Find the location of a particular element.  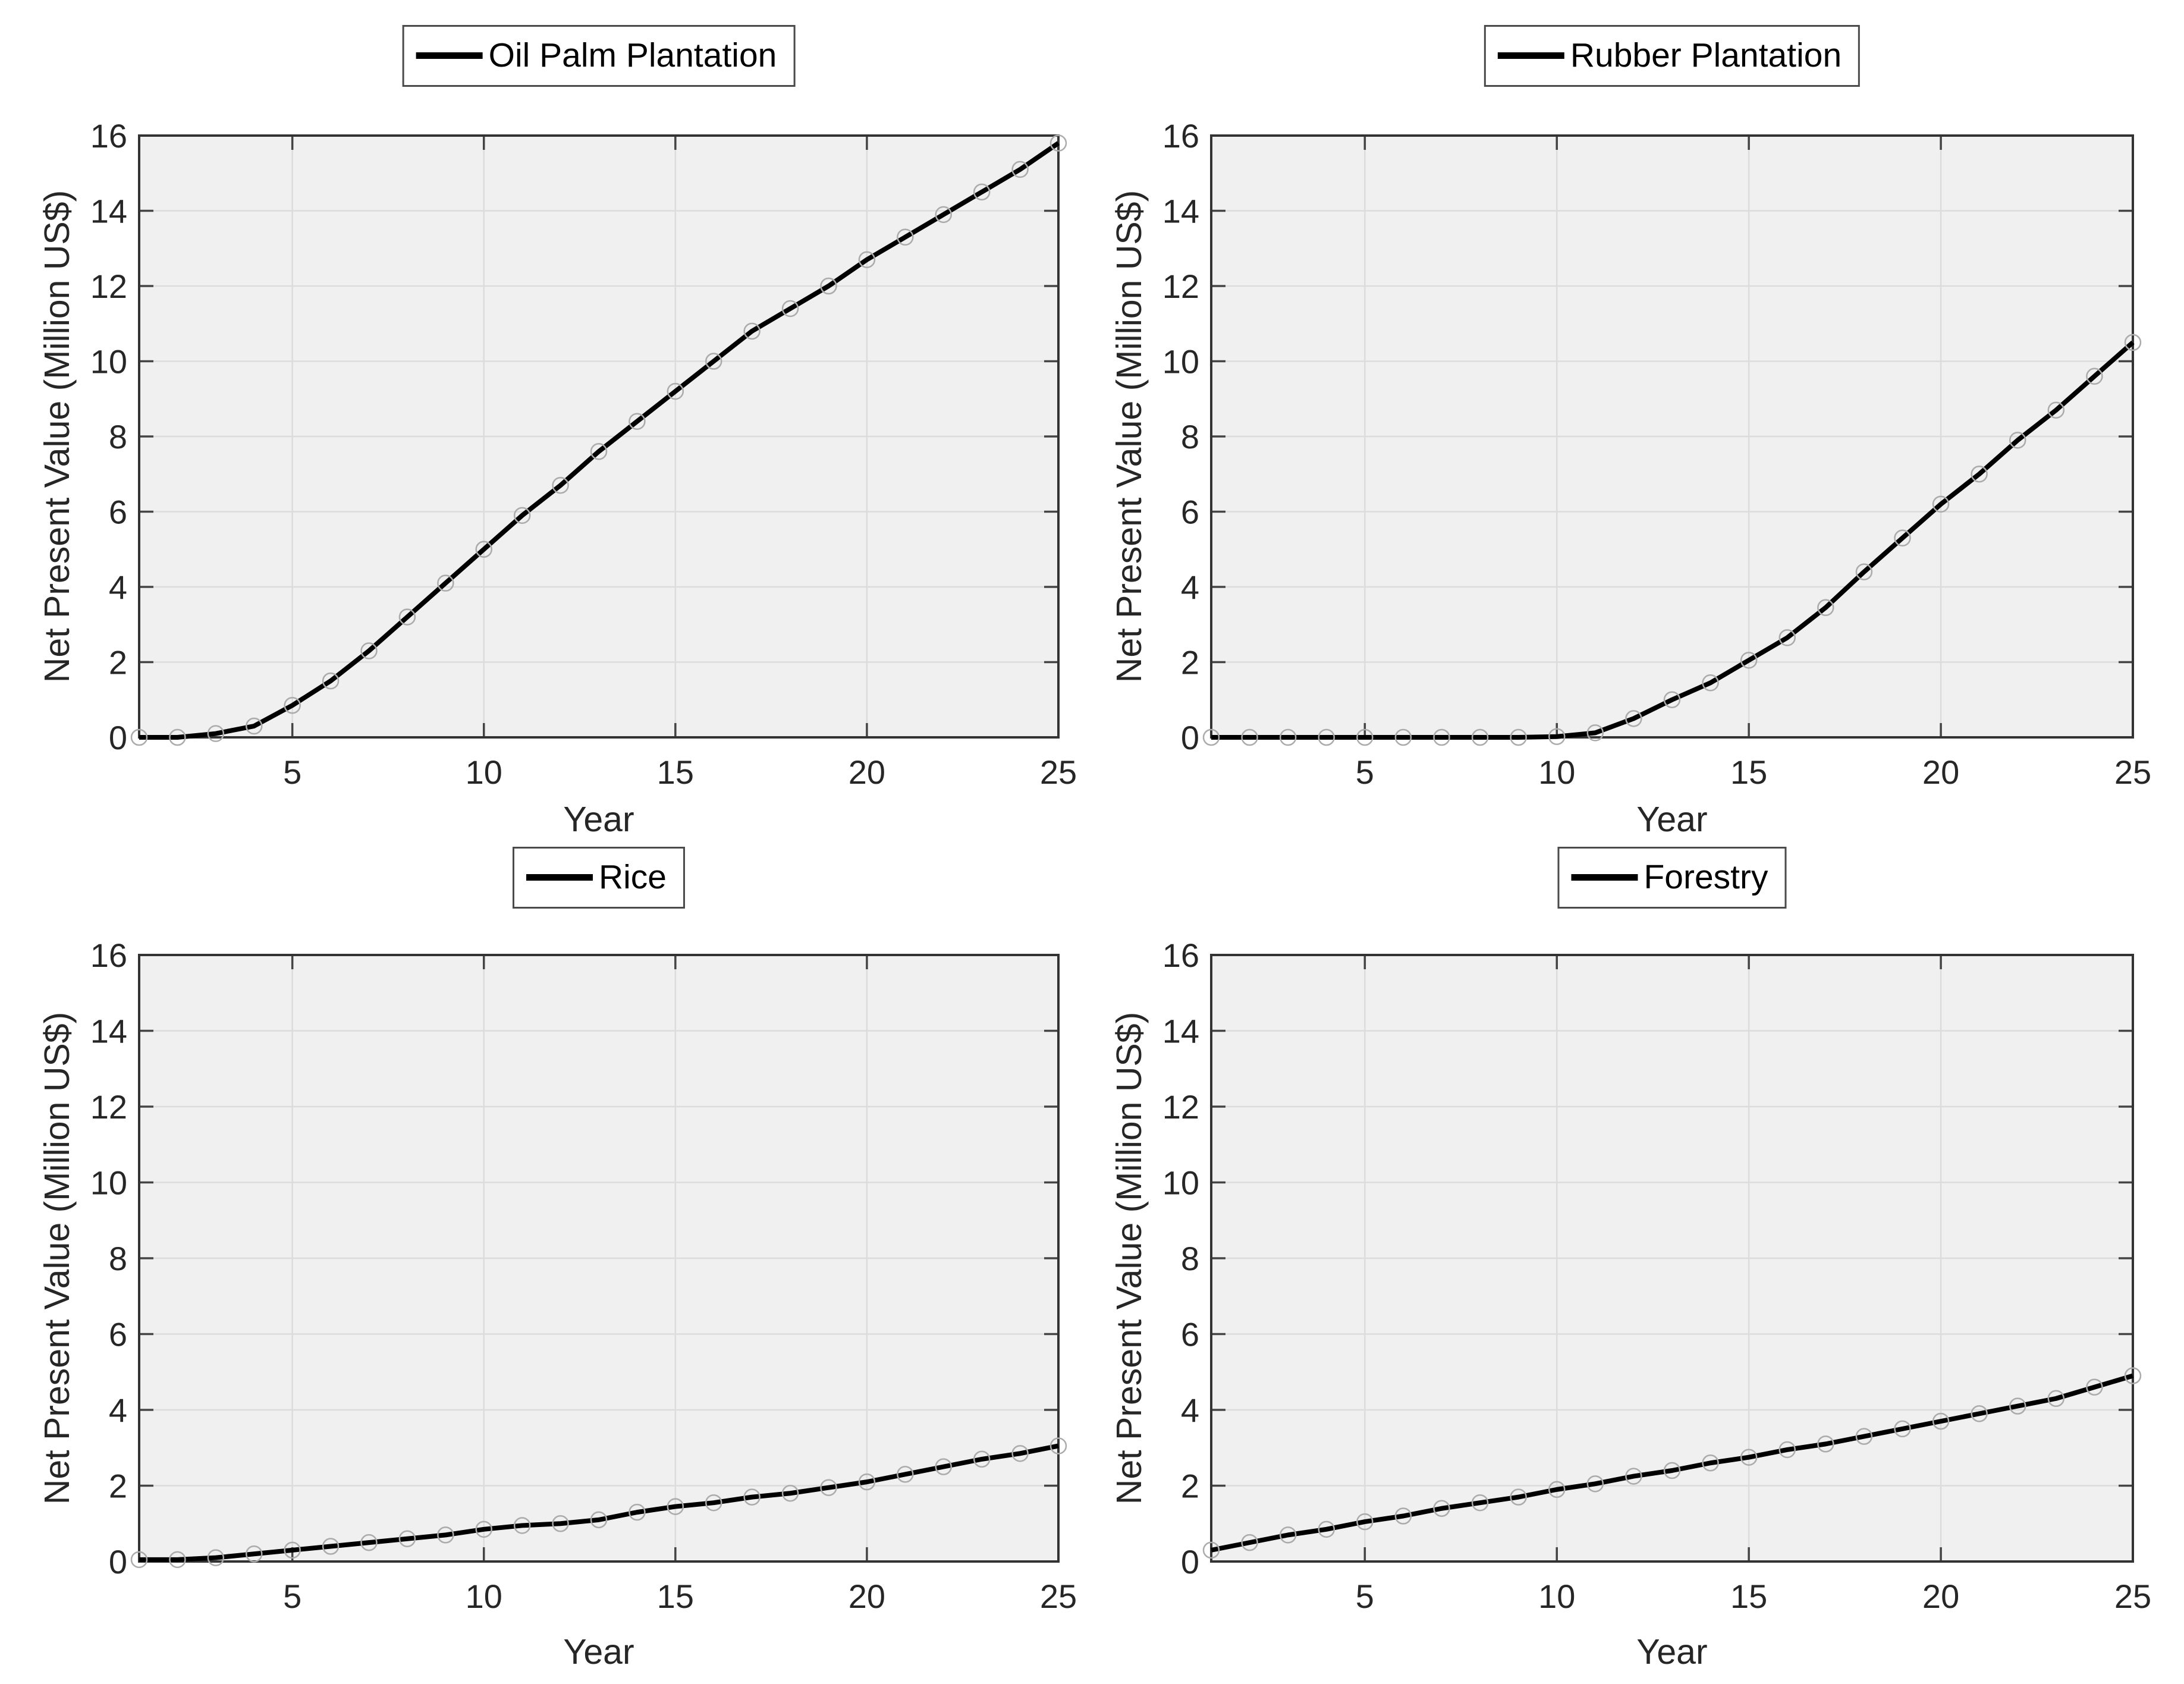

legend-rice: Rice is located at coordinates (599, 878).